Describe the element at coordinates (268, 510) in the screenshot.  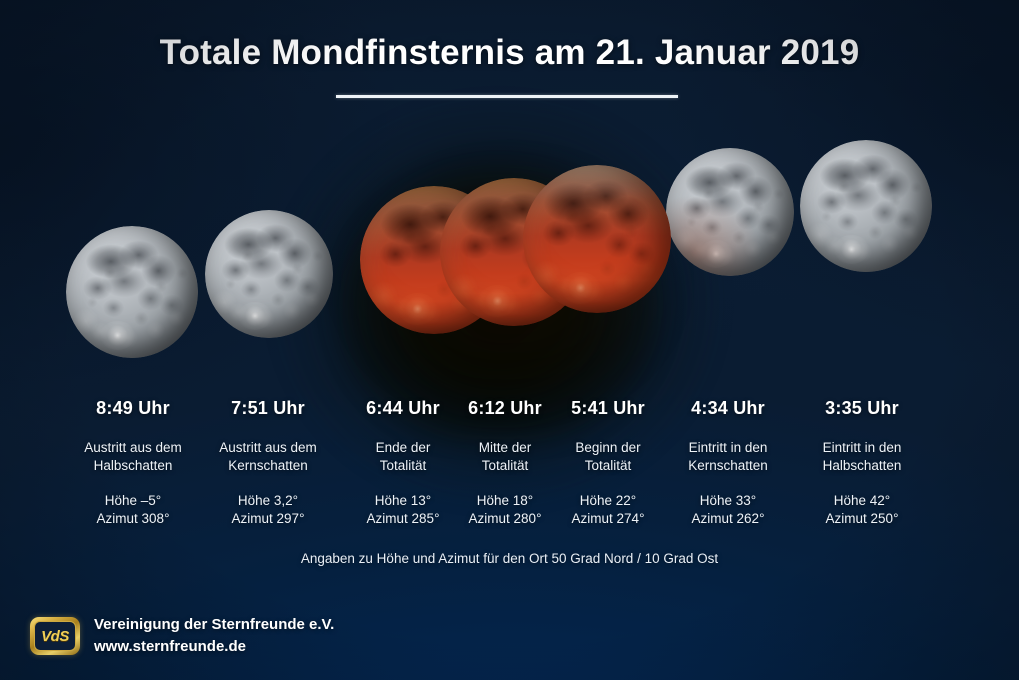
I see `phase-values: Höhe 3,2° Azimut 297°` at that location.